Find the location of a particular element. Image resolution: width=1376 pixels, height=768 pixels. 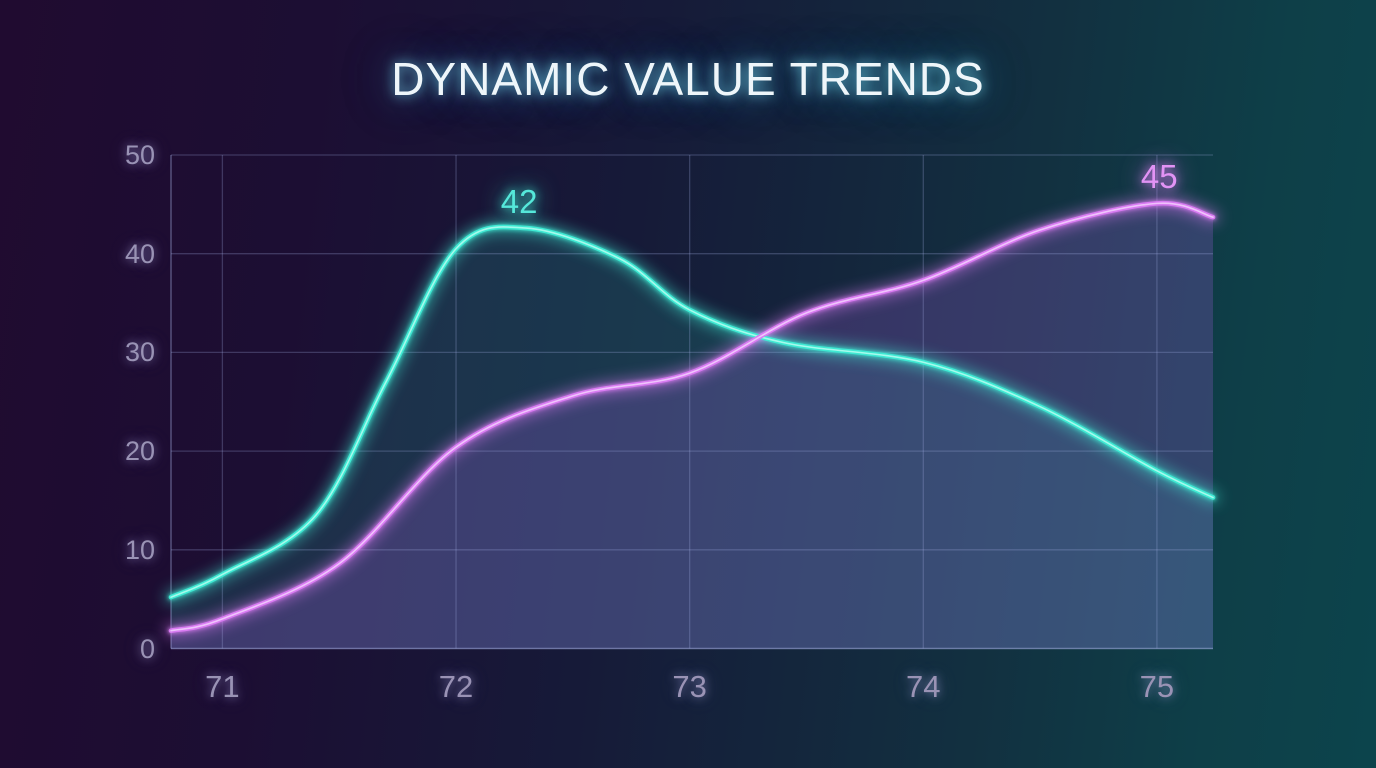

x-tick-label: 75 is located at coordinates (1157, 686).